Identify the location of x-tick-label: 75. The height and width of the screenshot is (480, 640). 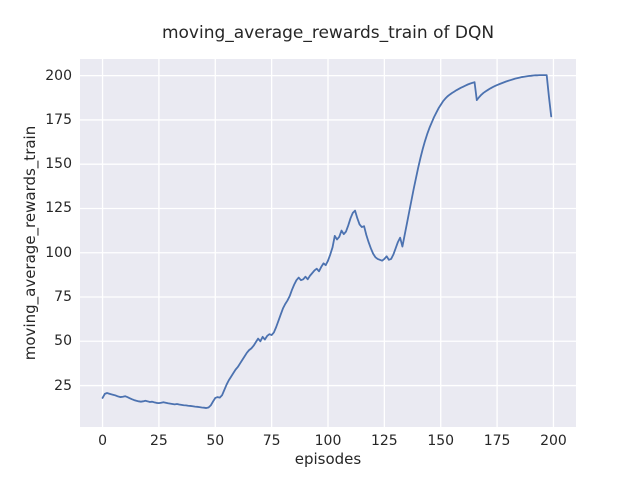
(271, 441).